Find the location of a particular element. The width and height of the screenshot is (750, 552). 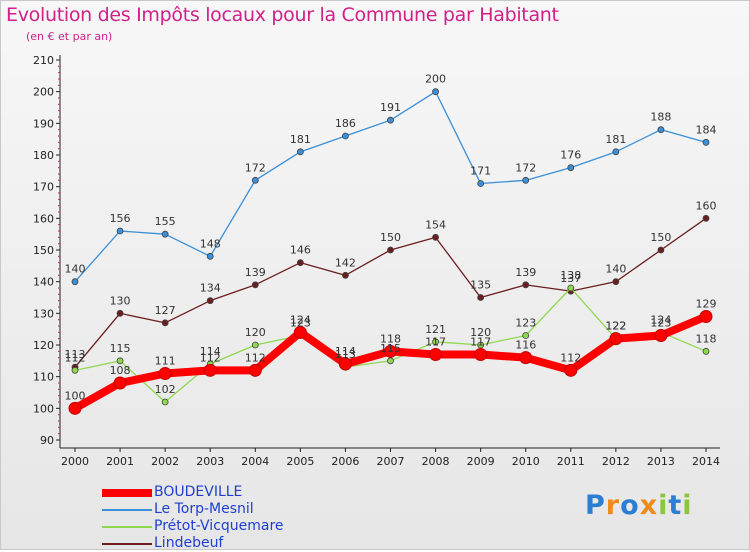

legend-label: Le Torp-Mesnil is located at coordinates (204, 509).